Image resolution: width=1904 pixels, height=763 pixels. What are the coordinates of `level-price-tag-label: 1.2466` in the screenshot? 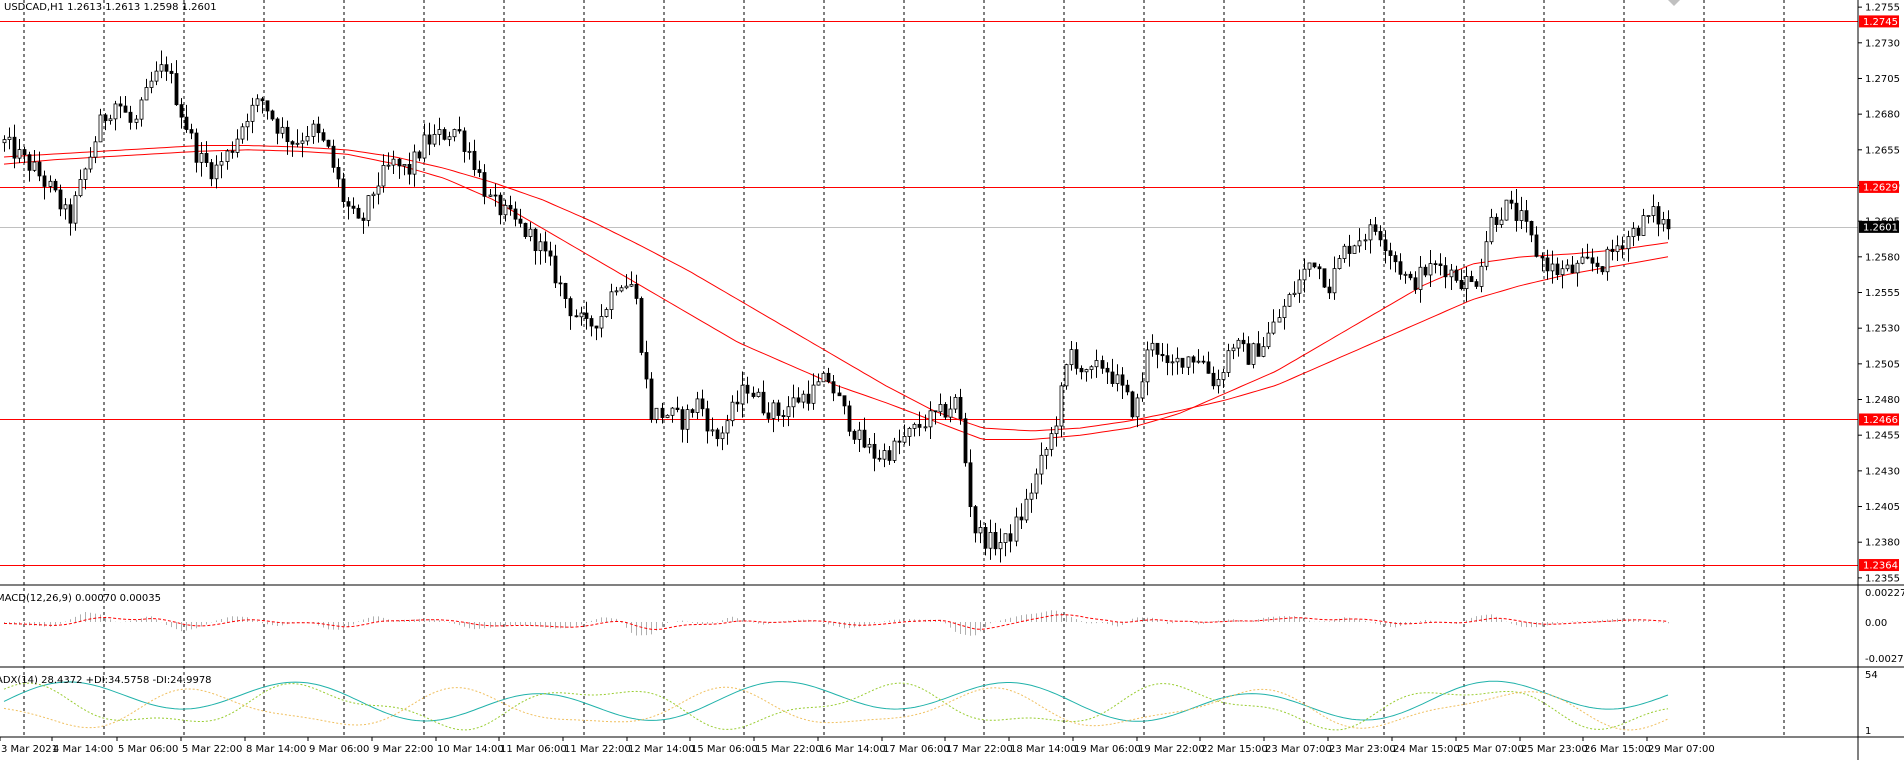 It's located at (1880, 420).